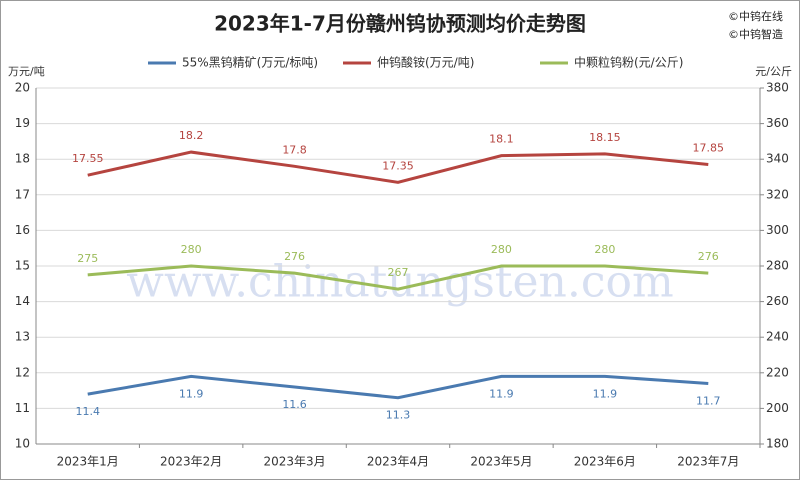 The width and height of the screenshot is (800, 480). Describe the element at coordinates (709, 148) in the screenshot. I see `data-label: 17.85` at that location.